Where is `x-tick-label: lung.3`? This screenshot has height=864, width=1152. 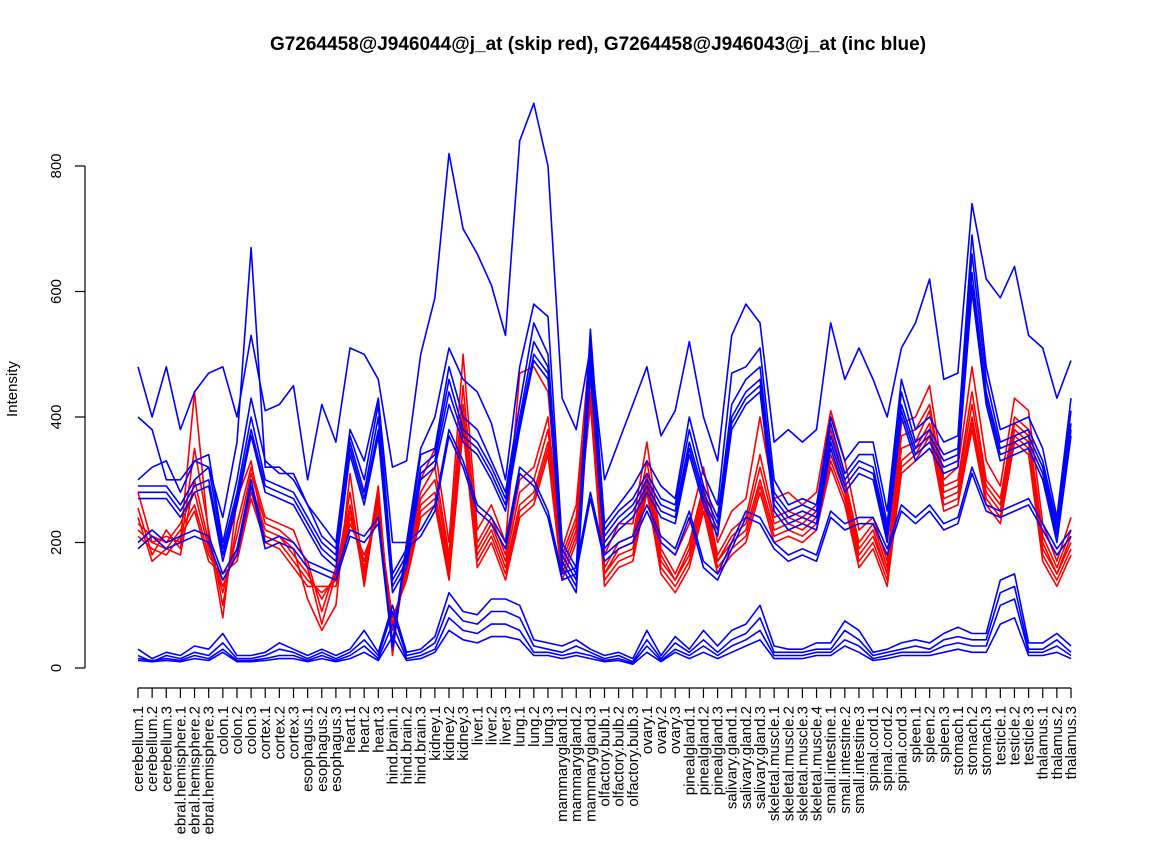
x-tick-label: lung.3 is located at coordinates (548, 726).